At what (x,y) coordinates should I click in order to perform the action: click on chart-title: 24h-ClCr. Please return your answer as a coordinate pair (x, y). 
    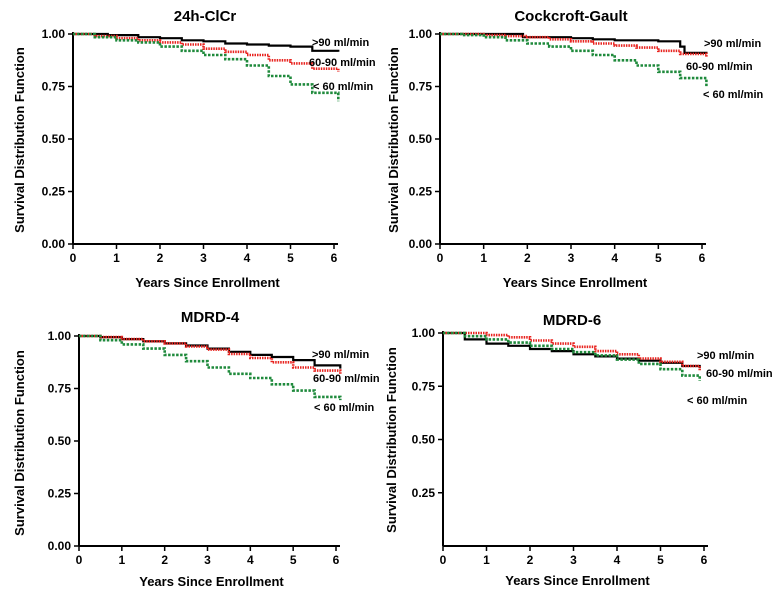
    Looking at the image, I should click on (205, 16).